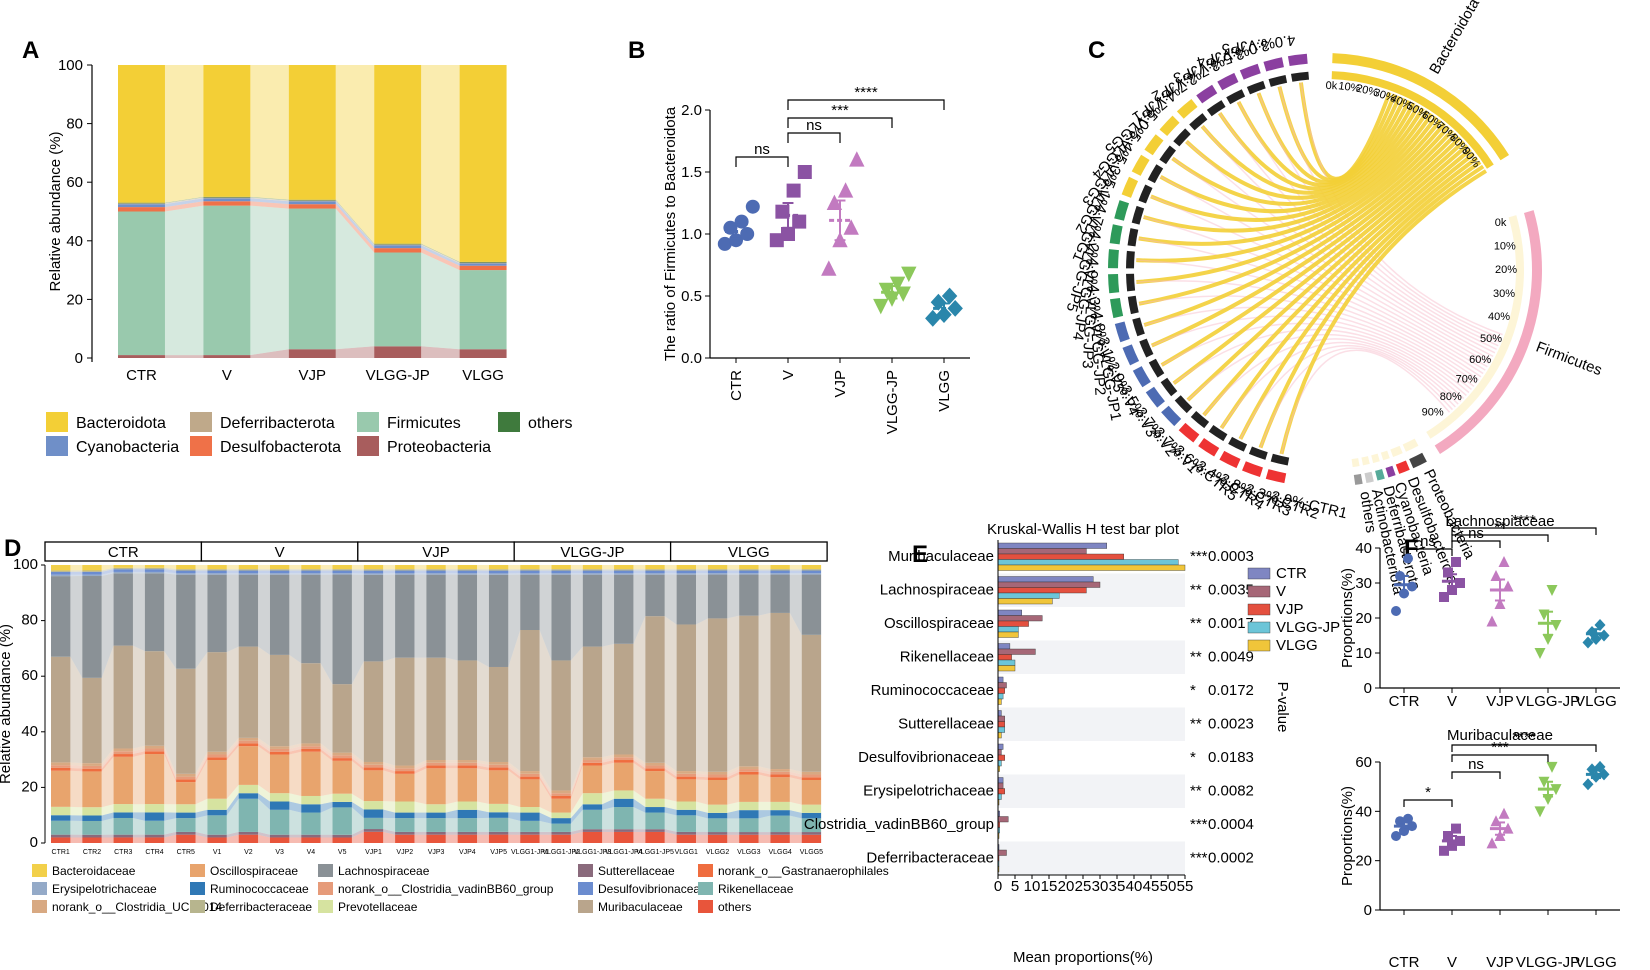 Image resolution: width=1650 pixels, height=970 pixels. What do you see at coordinates (655, 852) in the screenshot?
I see `x-tick-label: VLGG1-JP5` at bounding box center [655, 852].